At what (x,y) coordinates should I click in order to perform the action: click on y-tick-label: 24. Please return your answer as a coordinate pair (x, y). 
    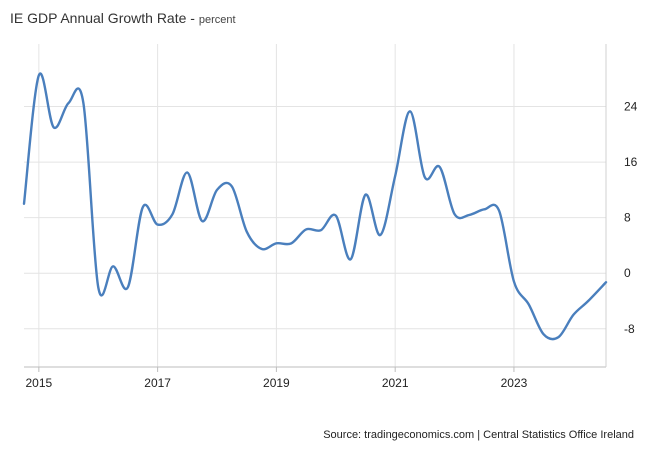
    Looking at the image, I should click on (631, 107).